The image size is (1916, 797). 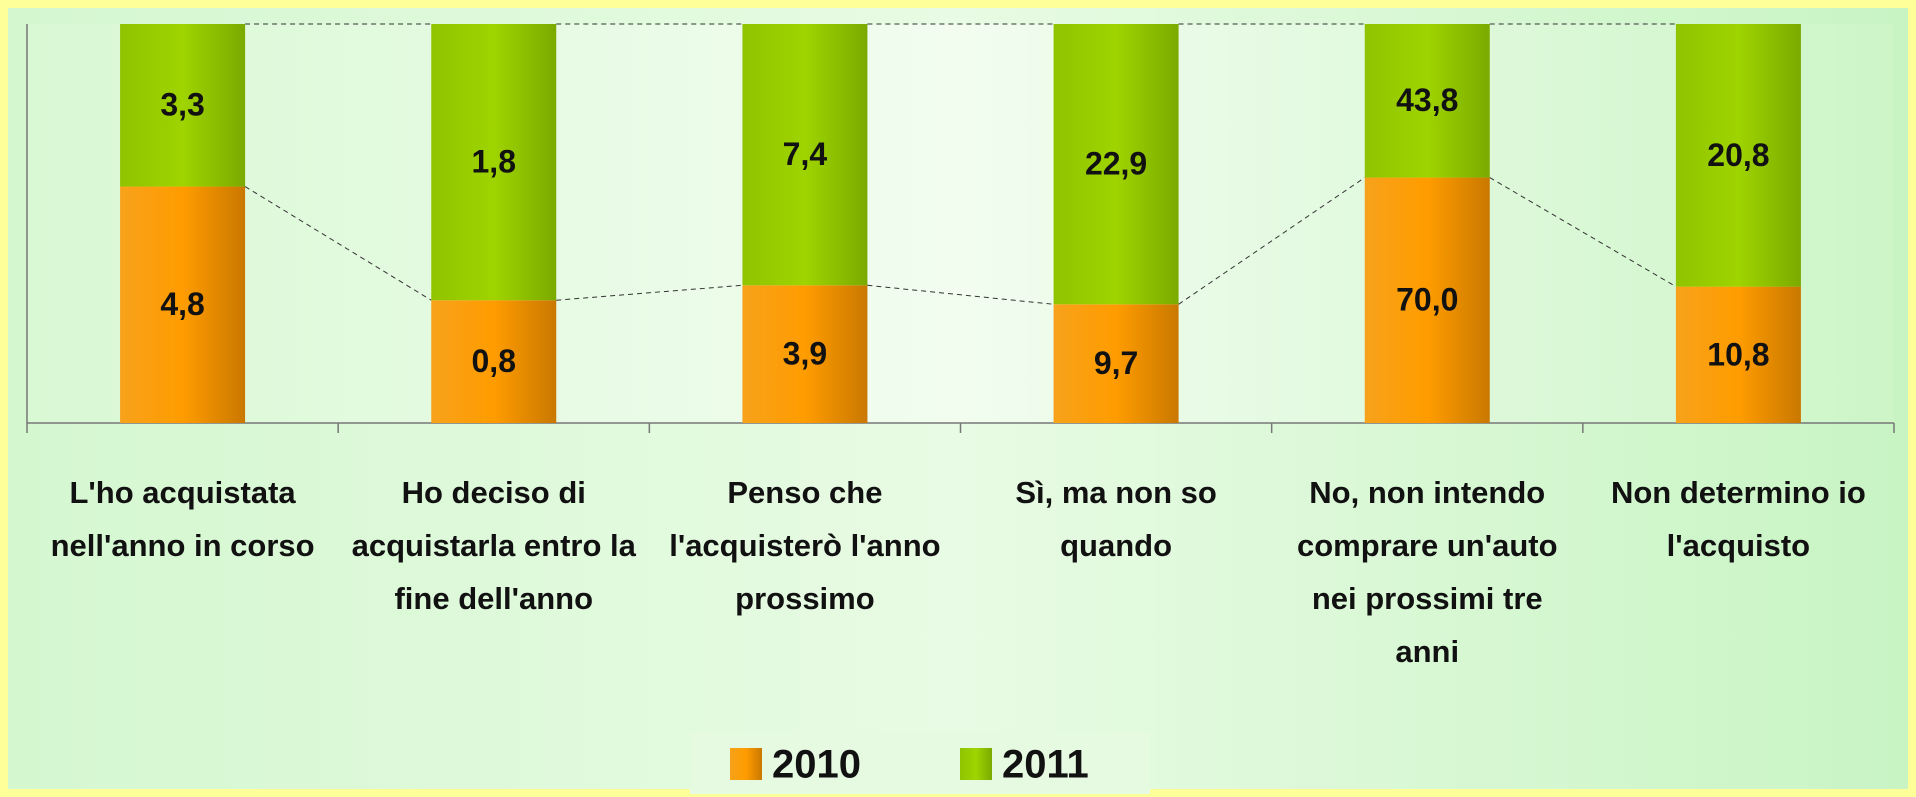 I want to click on data-label: 0,8, so click(x=494, y=361).